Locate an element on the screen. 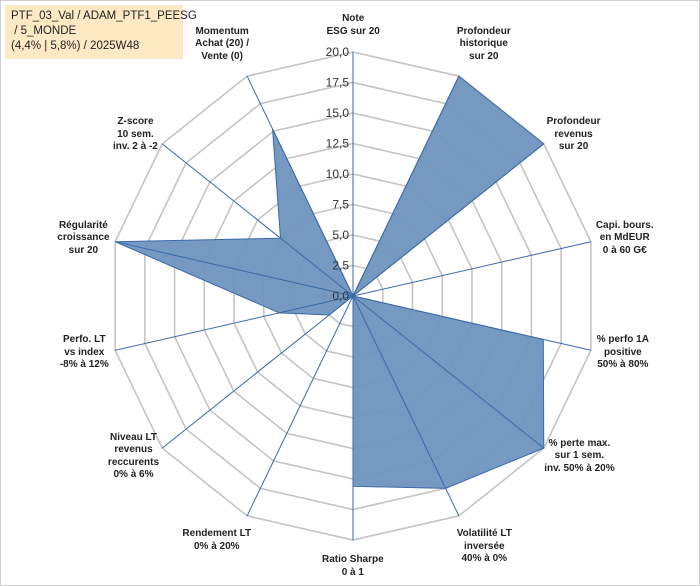 The height and width of the screenshot is (586, 700). axis-label: Niveau LT revenus reccurents 0% à 6% is located at coordinates (133, 457).